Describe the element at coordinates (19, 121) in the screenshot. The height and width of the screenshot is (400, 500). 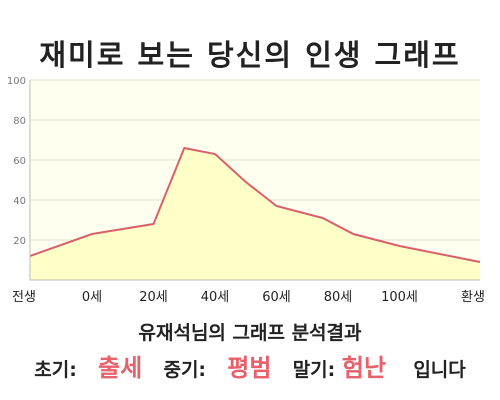
I see `y-tick-label: 80` at that location.